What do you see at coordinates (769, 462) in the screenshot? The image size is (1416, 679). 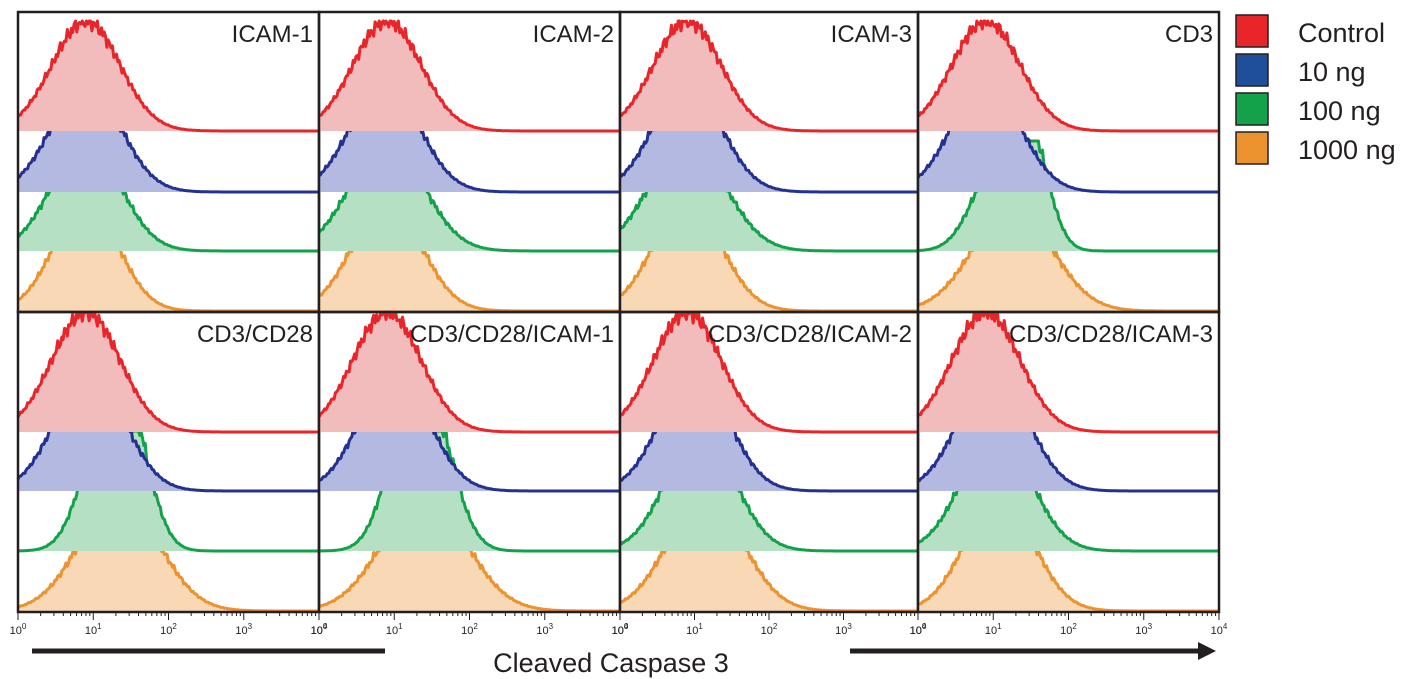 I see `panel: CD3/CD28/ICAM-2` at bounding box center [769, 462].